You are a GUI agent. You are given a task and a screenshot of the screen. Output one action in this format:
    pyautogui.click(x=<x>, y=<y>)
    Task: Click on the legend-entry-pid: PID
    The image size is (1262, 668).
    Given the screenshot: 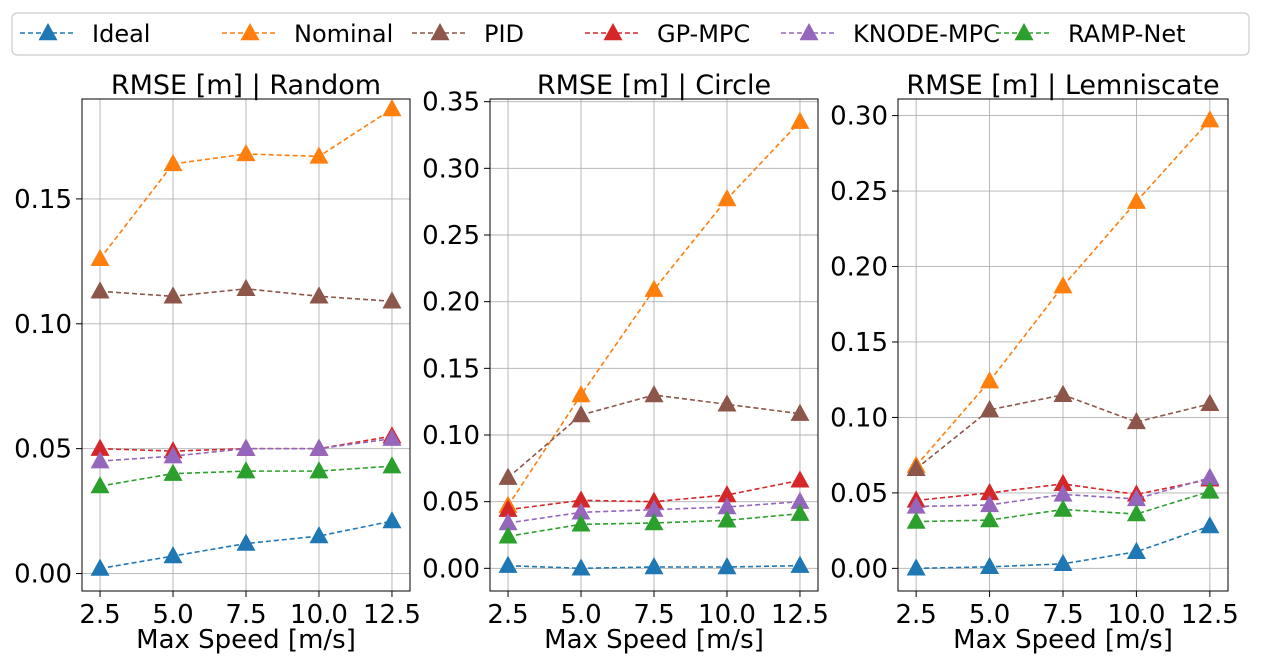 What is the action you would take?
    pyautogui.click(x=468, y=34)
    